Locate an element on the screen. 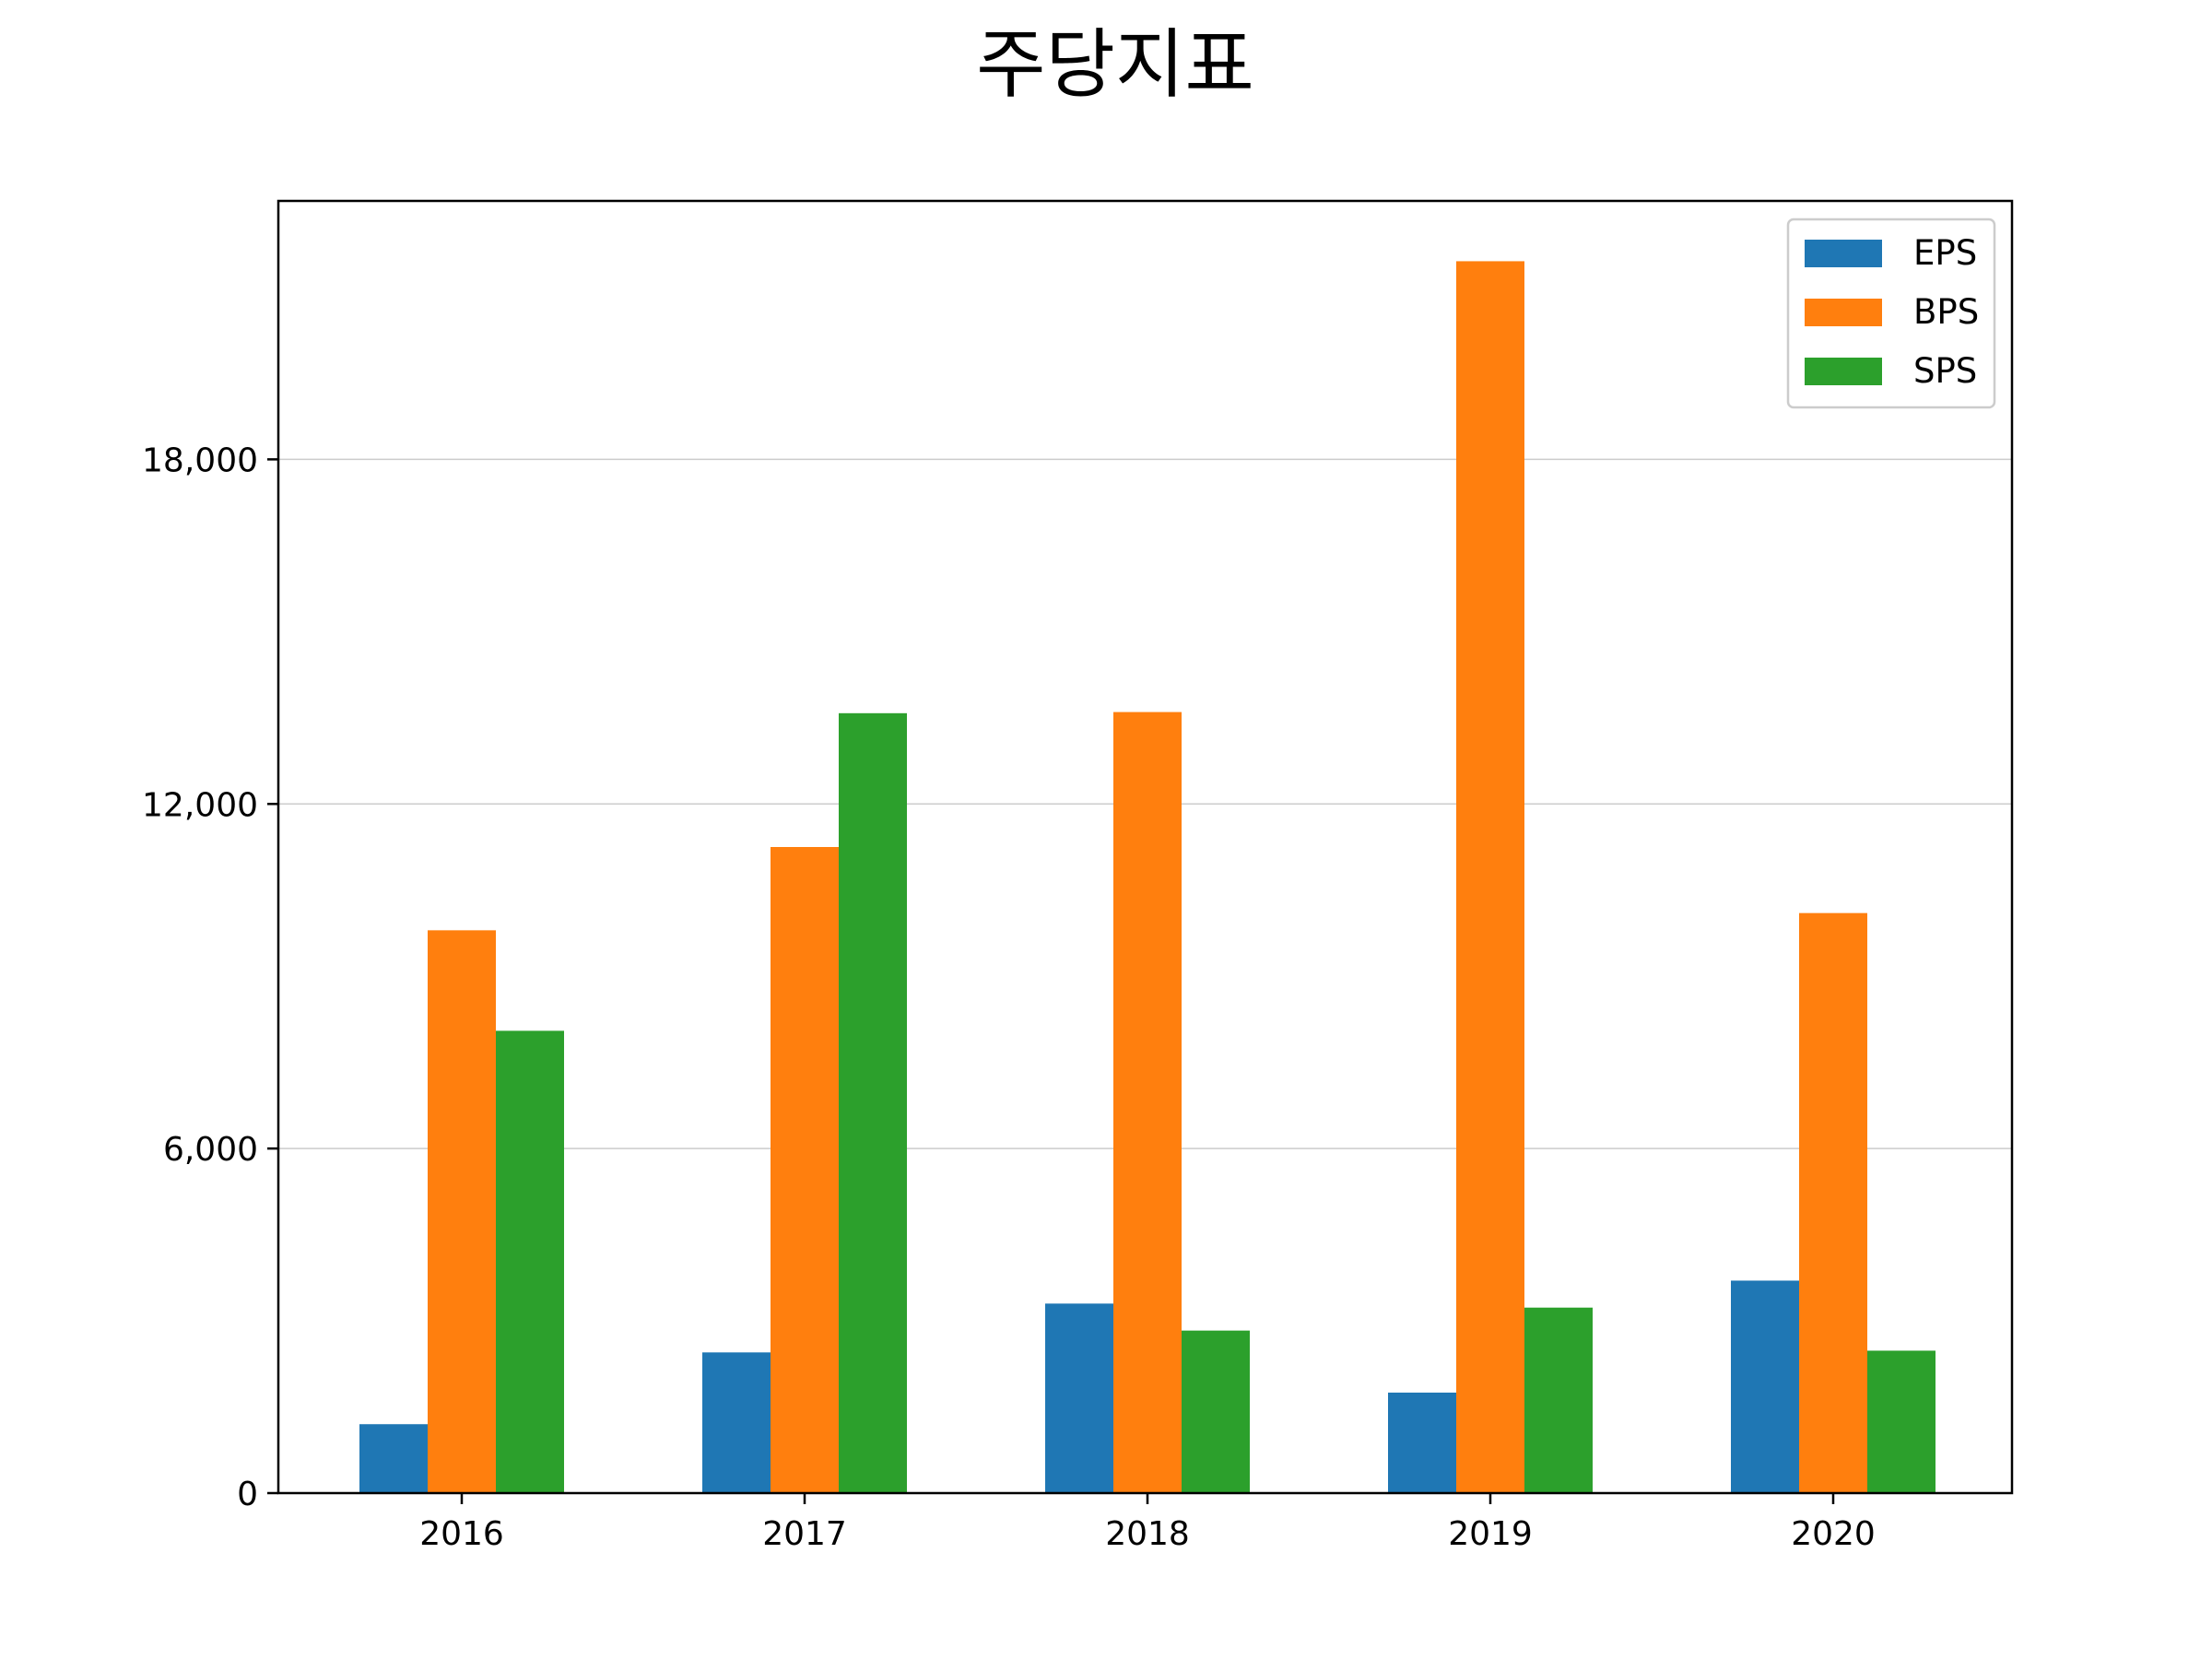  x-axis: 2016 2017 2018 2019 2020 is located at coordinates (1147, 1523).